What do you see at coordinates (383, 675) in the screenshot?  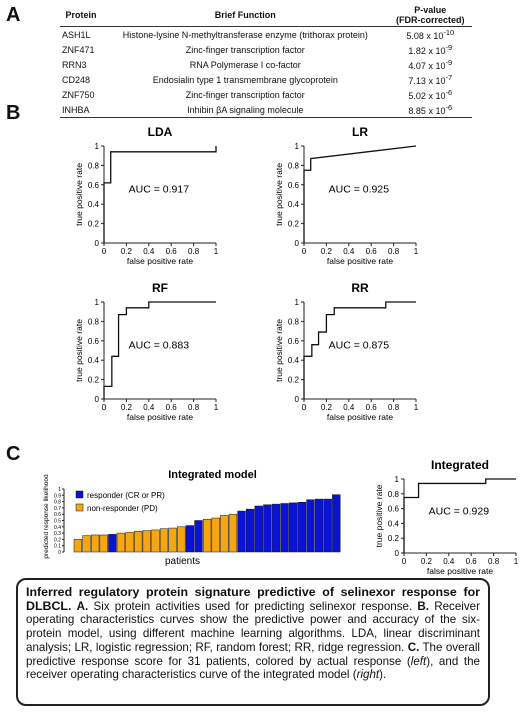 I see `caption-c-text-3: ).` at bounding box center [383, 675].